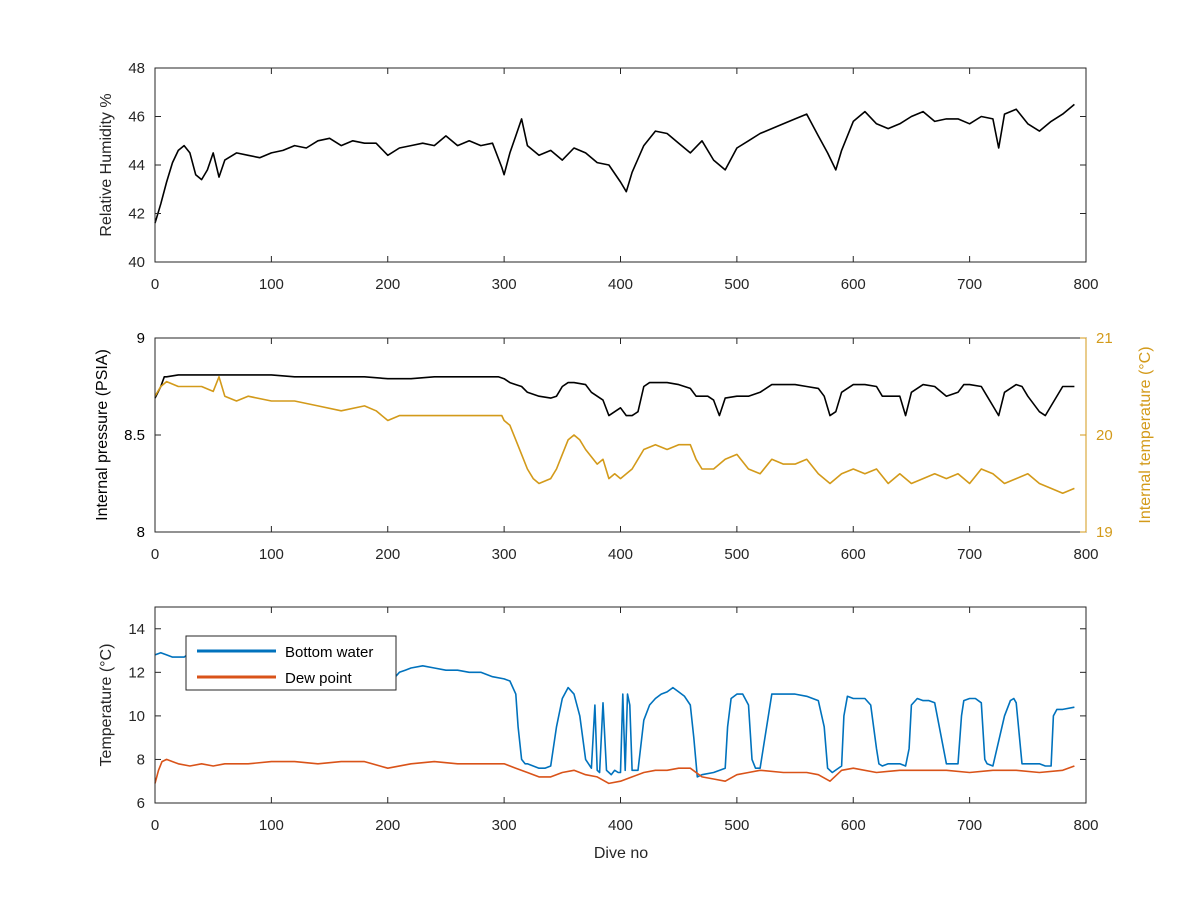 The width and height of the screenshot is (1200, 905). What do you see at coordinates (136, 117) in the screenshot?
I see `y-tick-label: 46` at bounding box center [136, 117].